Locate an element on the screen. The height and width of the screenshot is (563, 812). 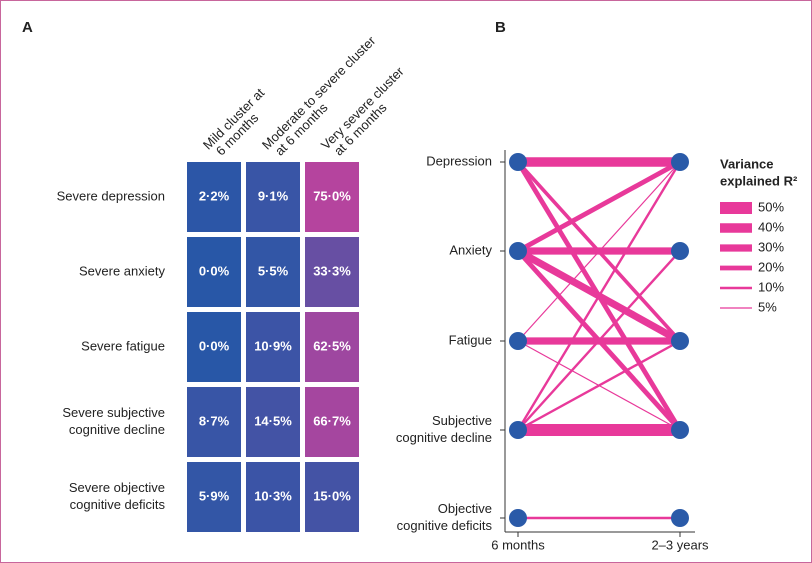
cell-label: 66·7% is located at coordinates (332, 420).